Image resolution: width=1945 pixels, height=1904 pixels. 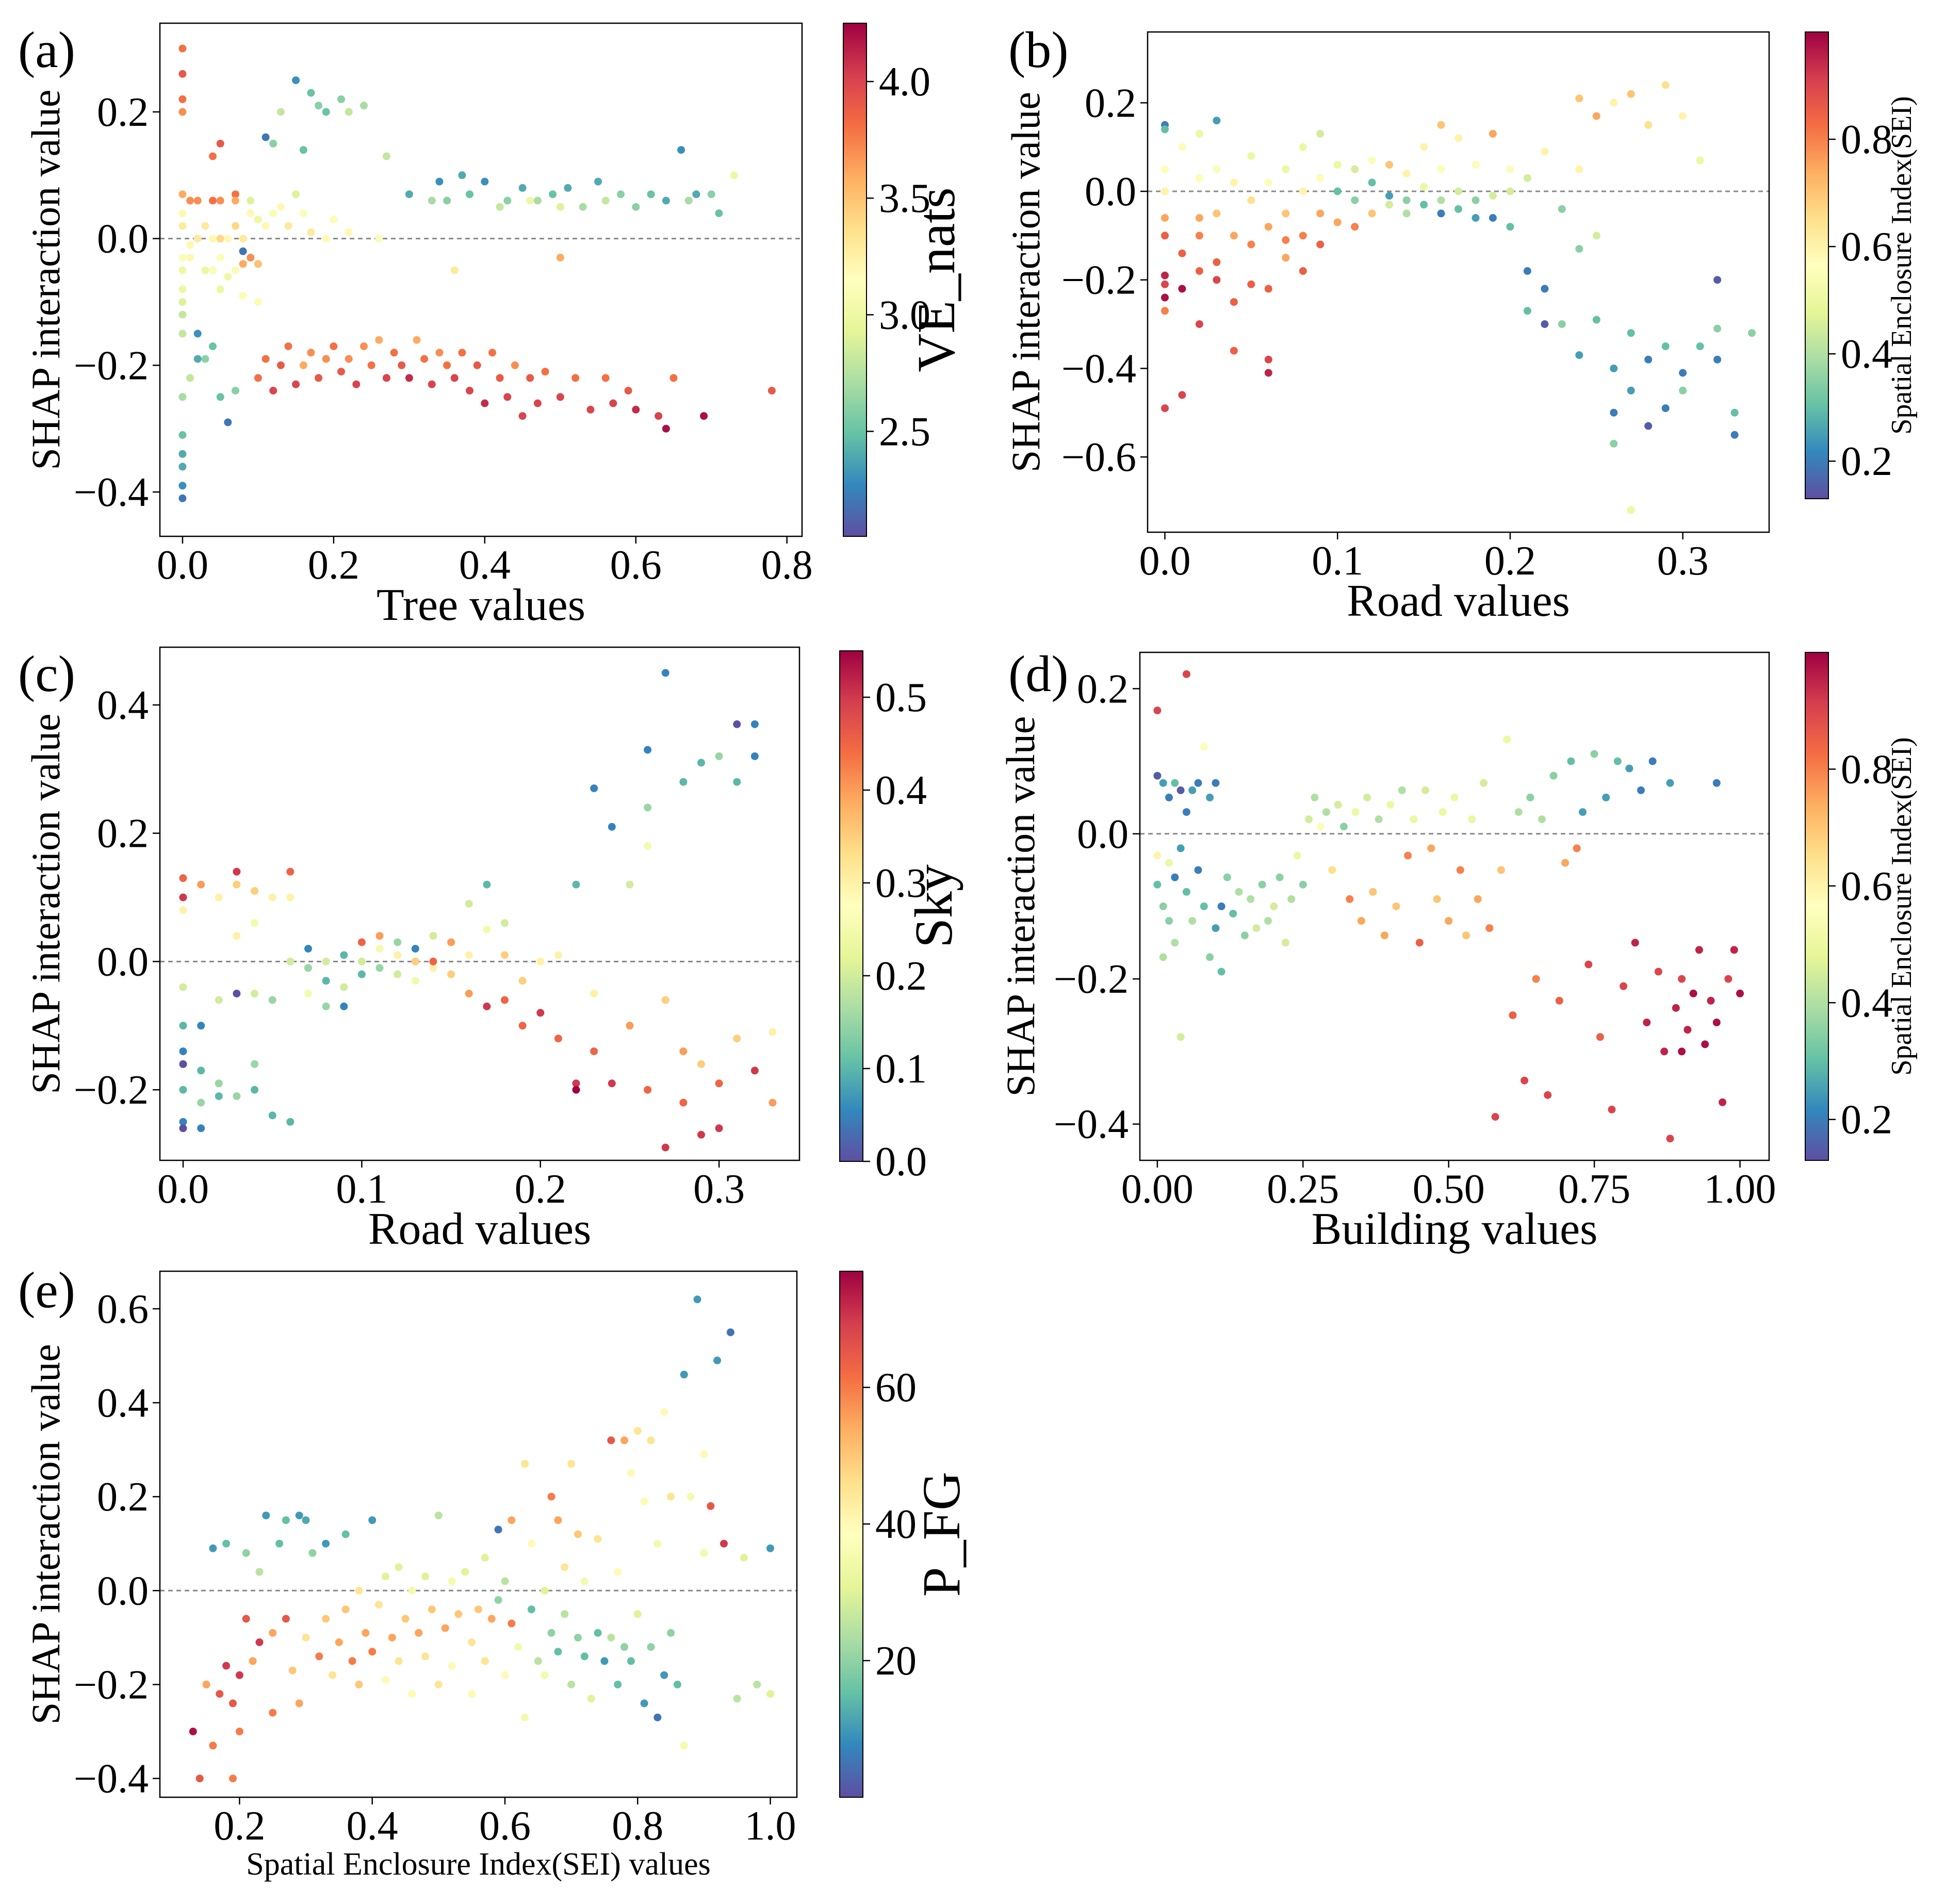 I want to click on y-tick-label: 0.2, so click(x=1103, y=689).